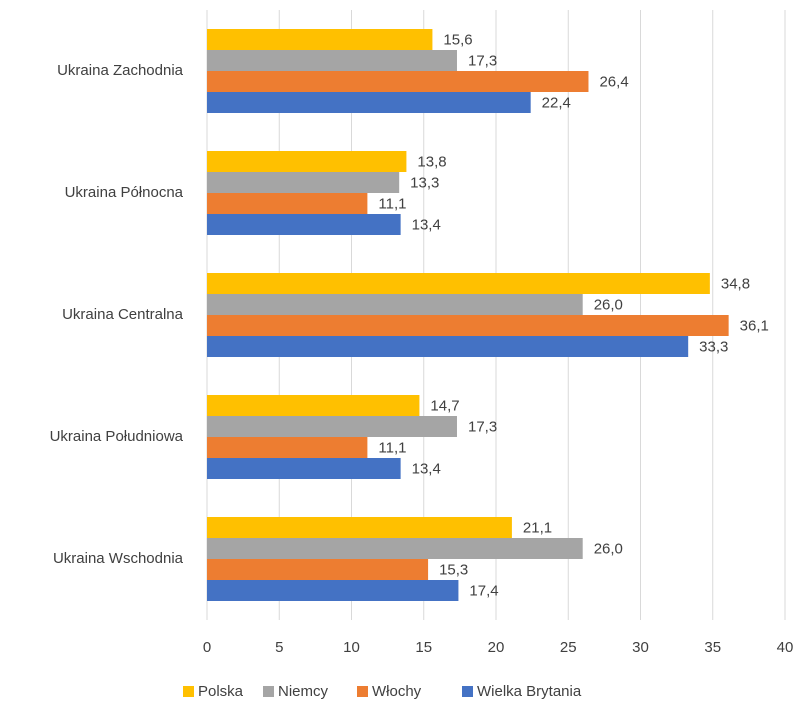 The width and height of the screenshot is (799, 710). What do you see at coordinates (640, 647) in the screenshot?
I see `x-tick-label: 30` at bounding box center [640, 647].